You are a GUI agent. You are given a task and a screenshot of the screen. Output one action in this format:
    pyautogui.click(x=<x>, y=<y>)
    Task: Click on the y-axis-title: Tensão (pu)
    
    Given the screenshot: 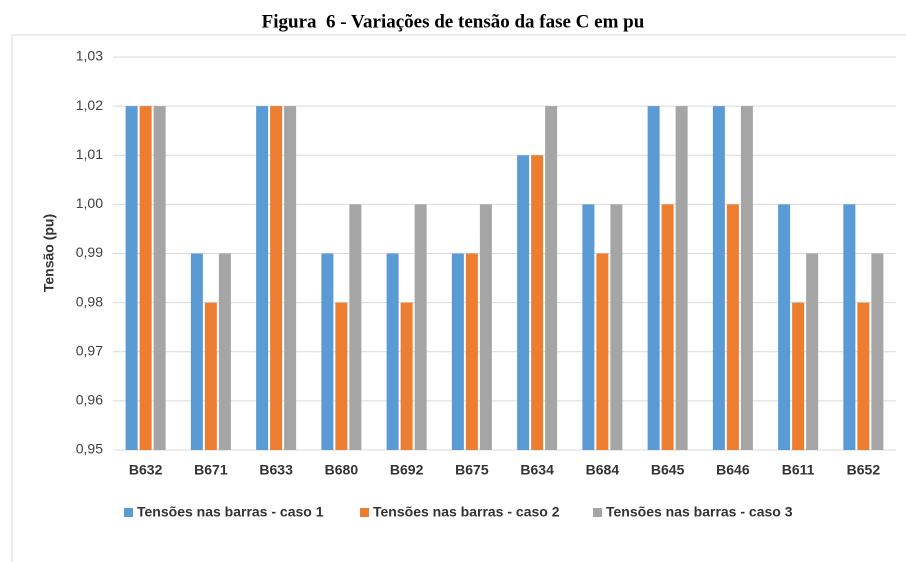 What is the action you would take?
    pyautogui.click(x=49, y=253)
    